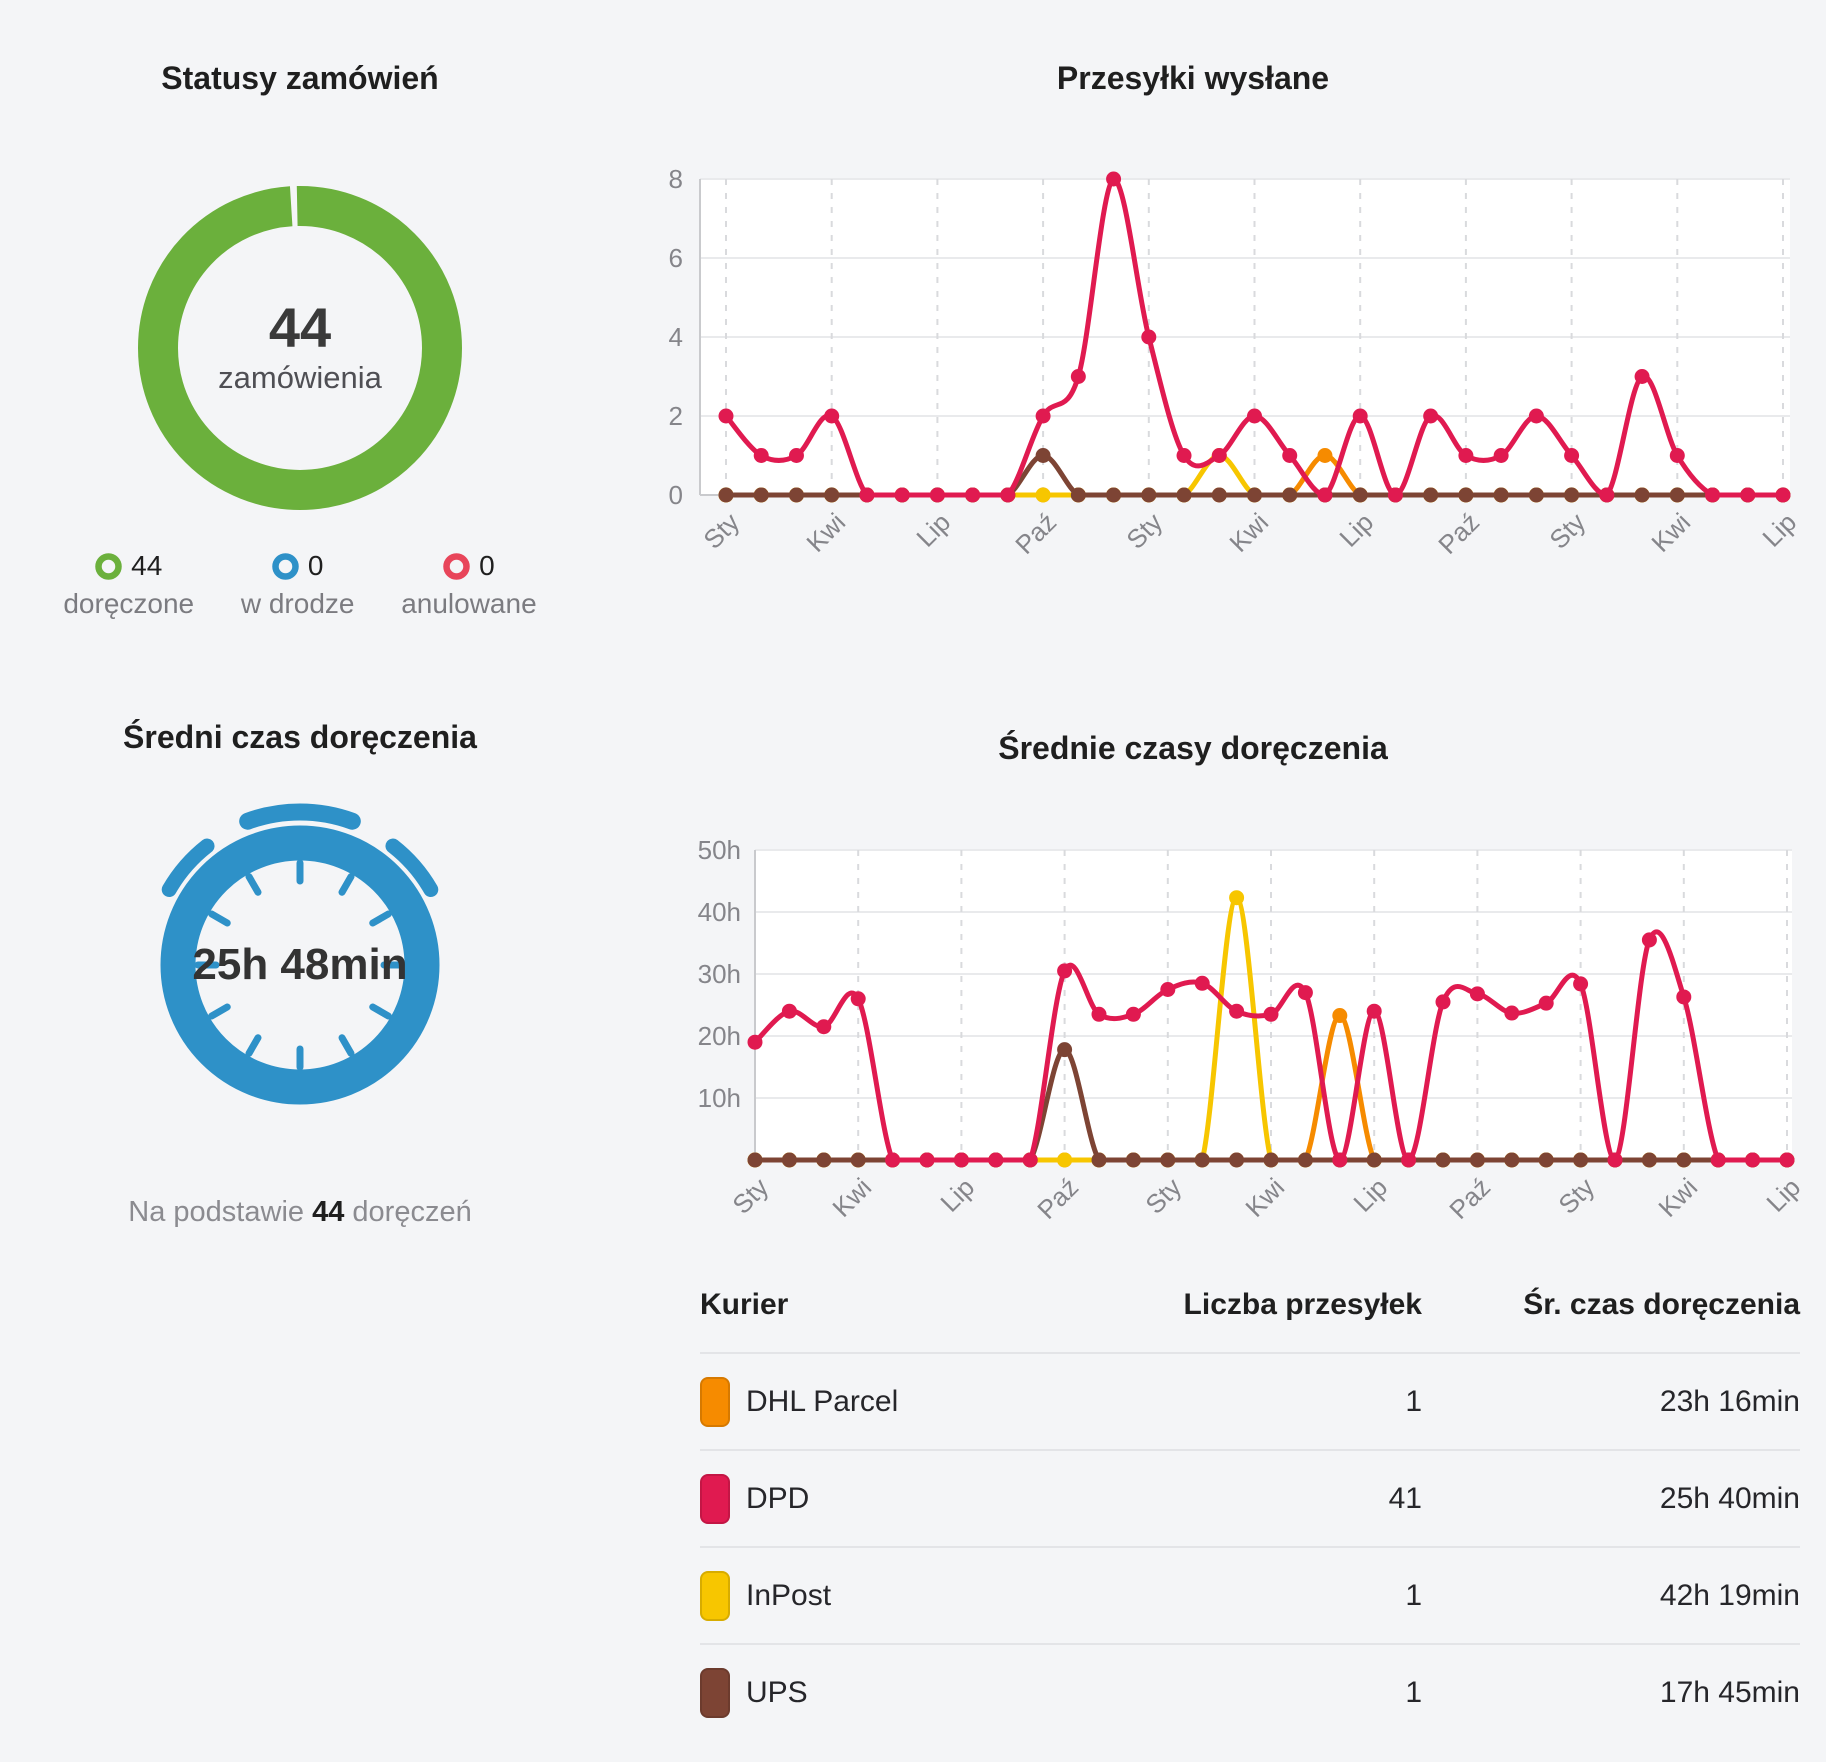  What do you see at coordinates (300, 348) in the screenshot?
I see `donut-ring-delivered` at bounding box center [300, 348].